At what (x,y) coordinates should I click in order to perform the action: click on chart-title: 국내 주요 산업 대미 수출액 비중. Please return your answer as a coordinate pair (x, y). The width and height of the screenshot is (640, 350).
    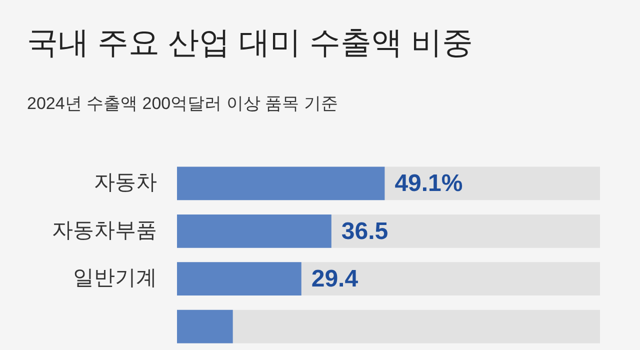
    Looking at the image, I should click on (250, 43).